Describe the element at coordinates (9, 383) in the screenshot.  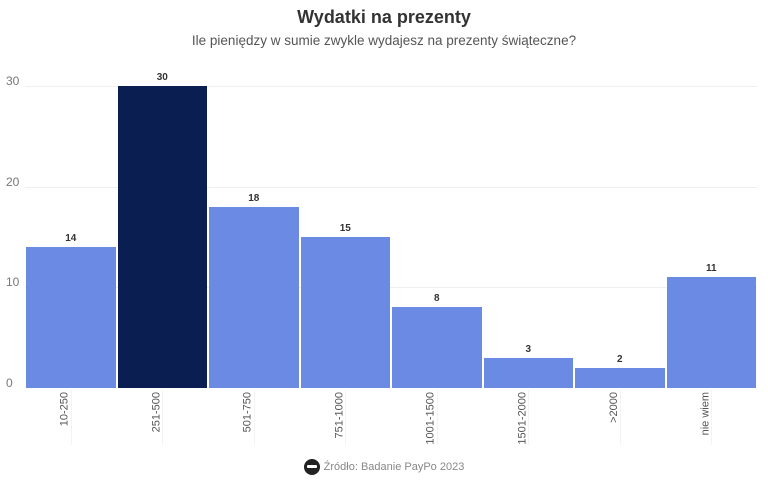
I see `y-tick-label: 0` at that location.